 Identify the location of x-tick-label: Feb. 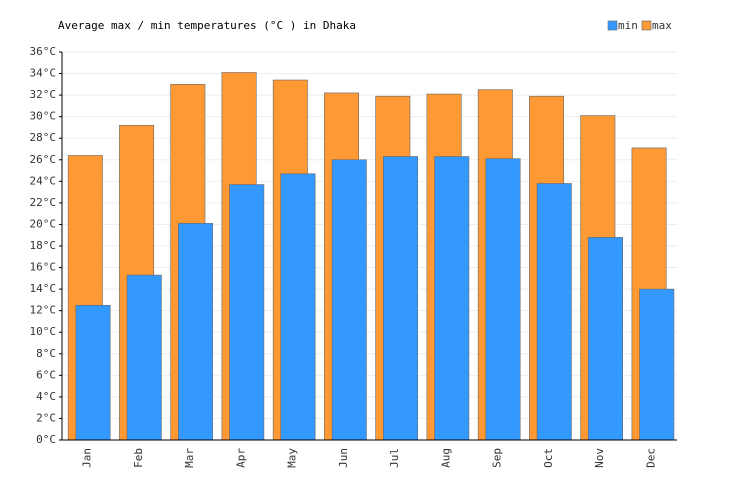
(138, 458).